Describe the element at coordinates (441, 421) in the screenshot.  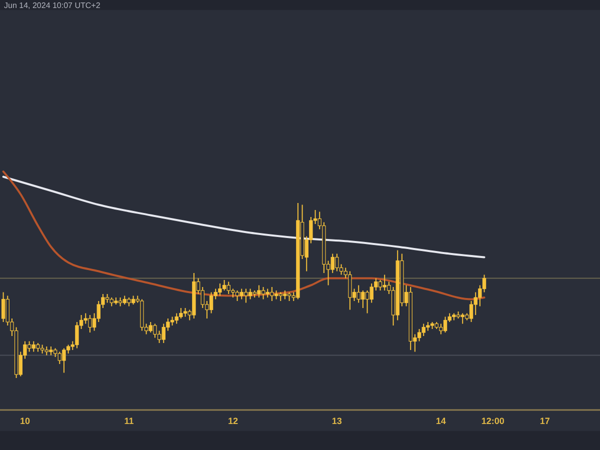
I see `x-tick-label: 14` at that location.